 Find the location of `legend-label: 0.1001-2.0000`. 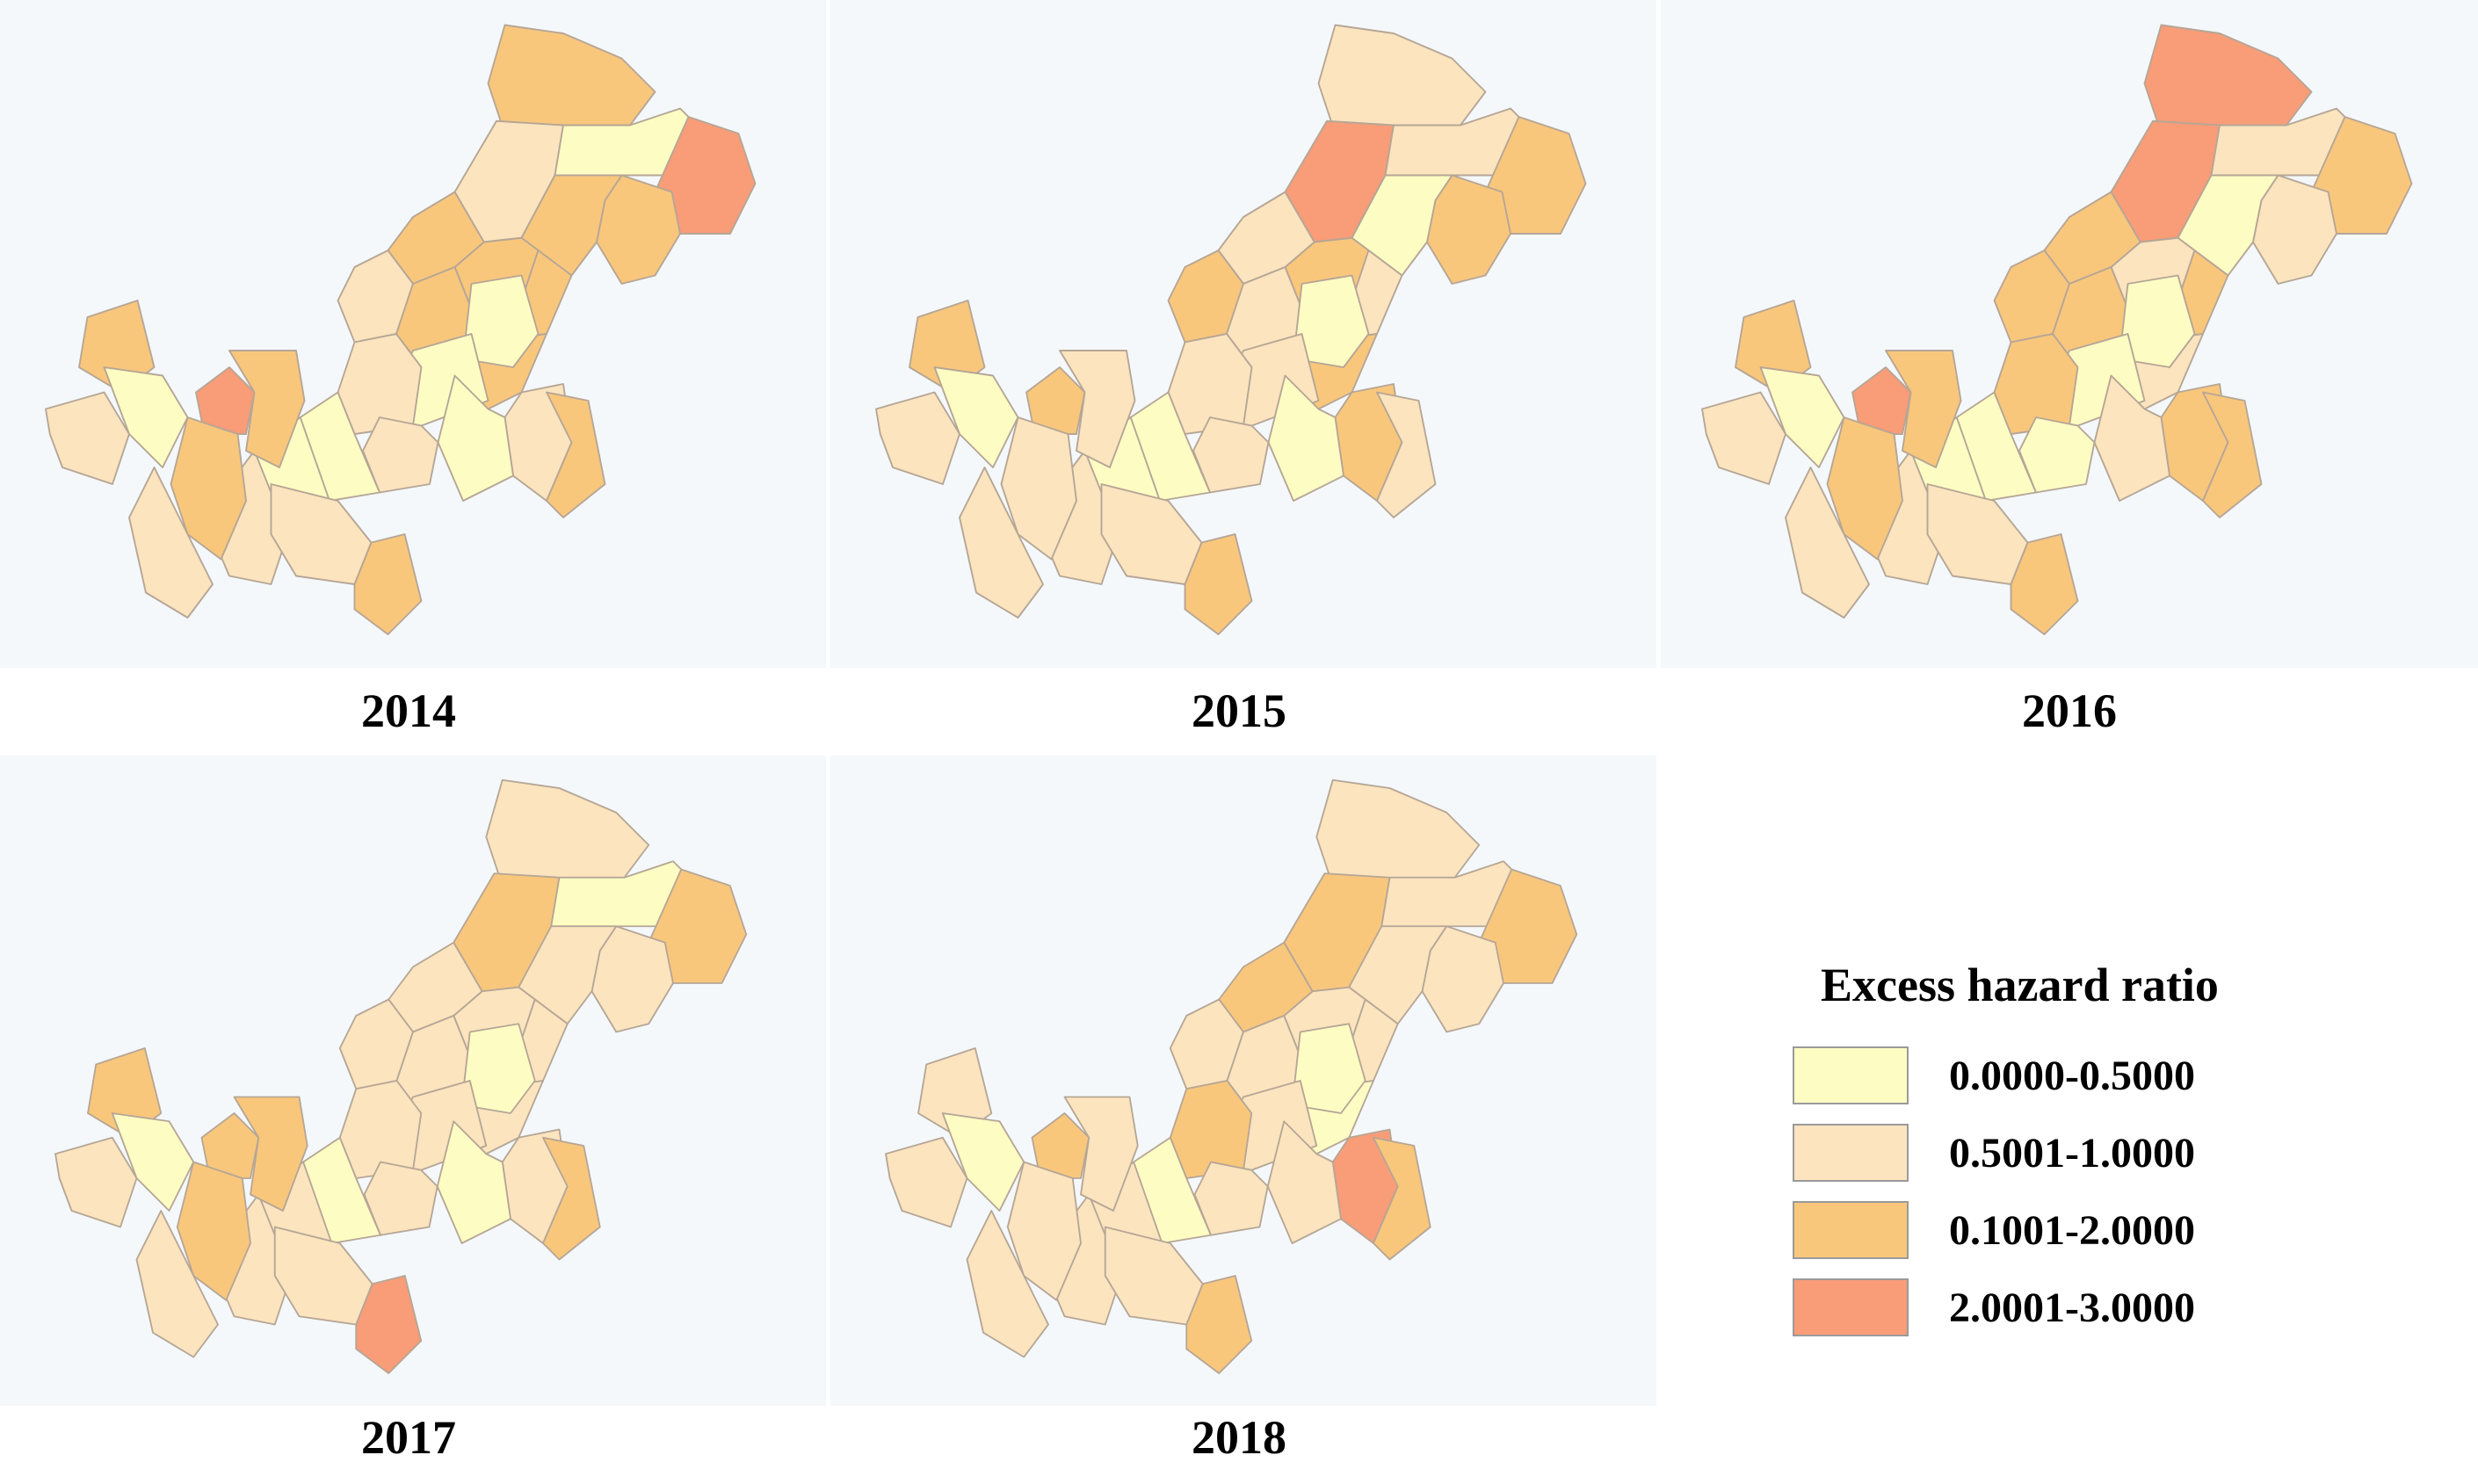

legend-label: 0.1001-2.0000 is located at coordinates (2072, 1230).